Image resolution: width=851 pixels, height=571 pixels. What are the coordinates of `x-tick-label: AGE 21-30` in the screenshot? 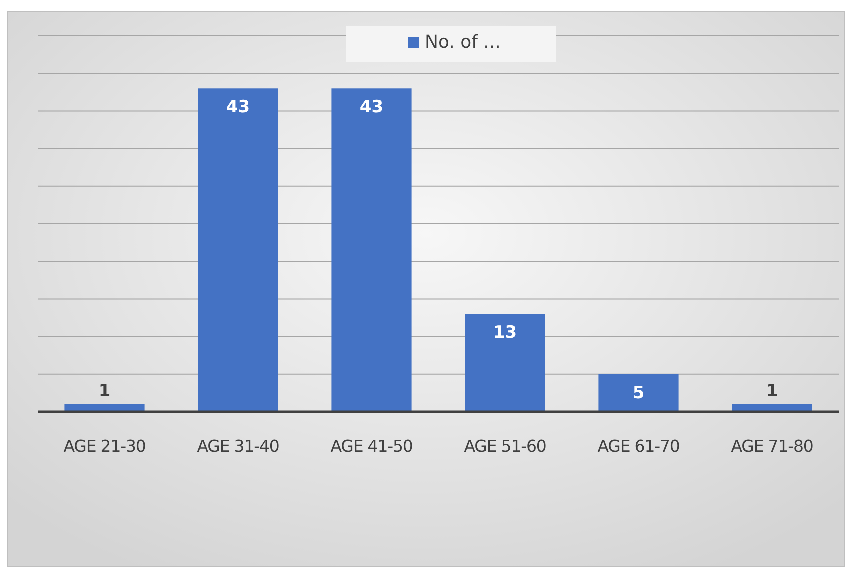 It's located at (105, 446).